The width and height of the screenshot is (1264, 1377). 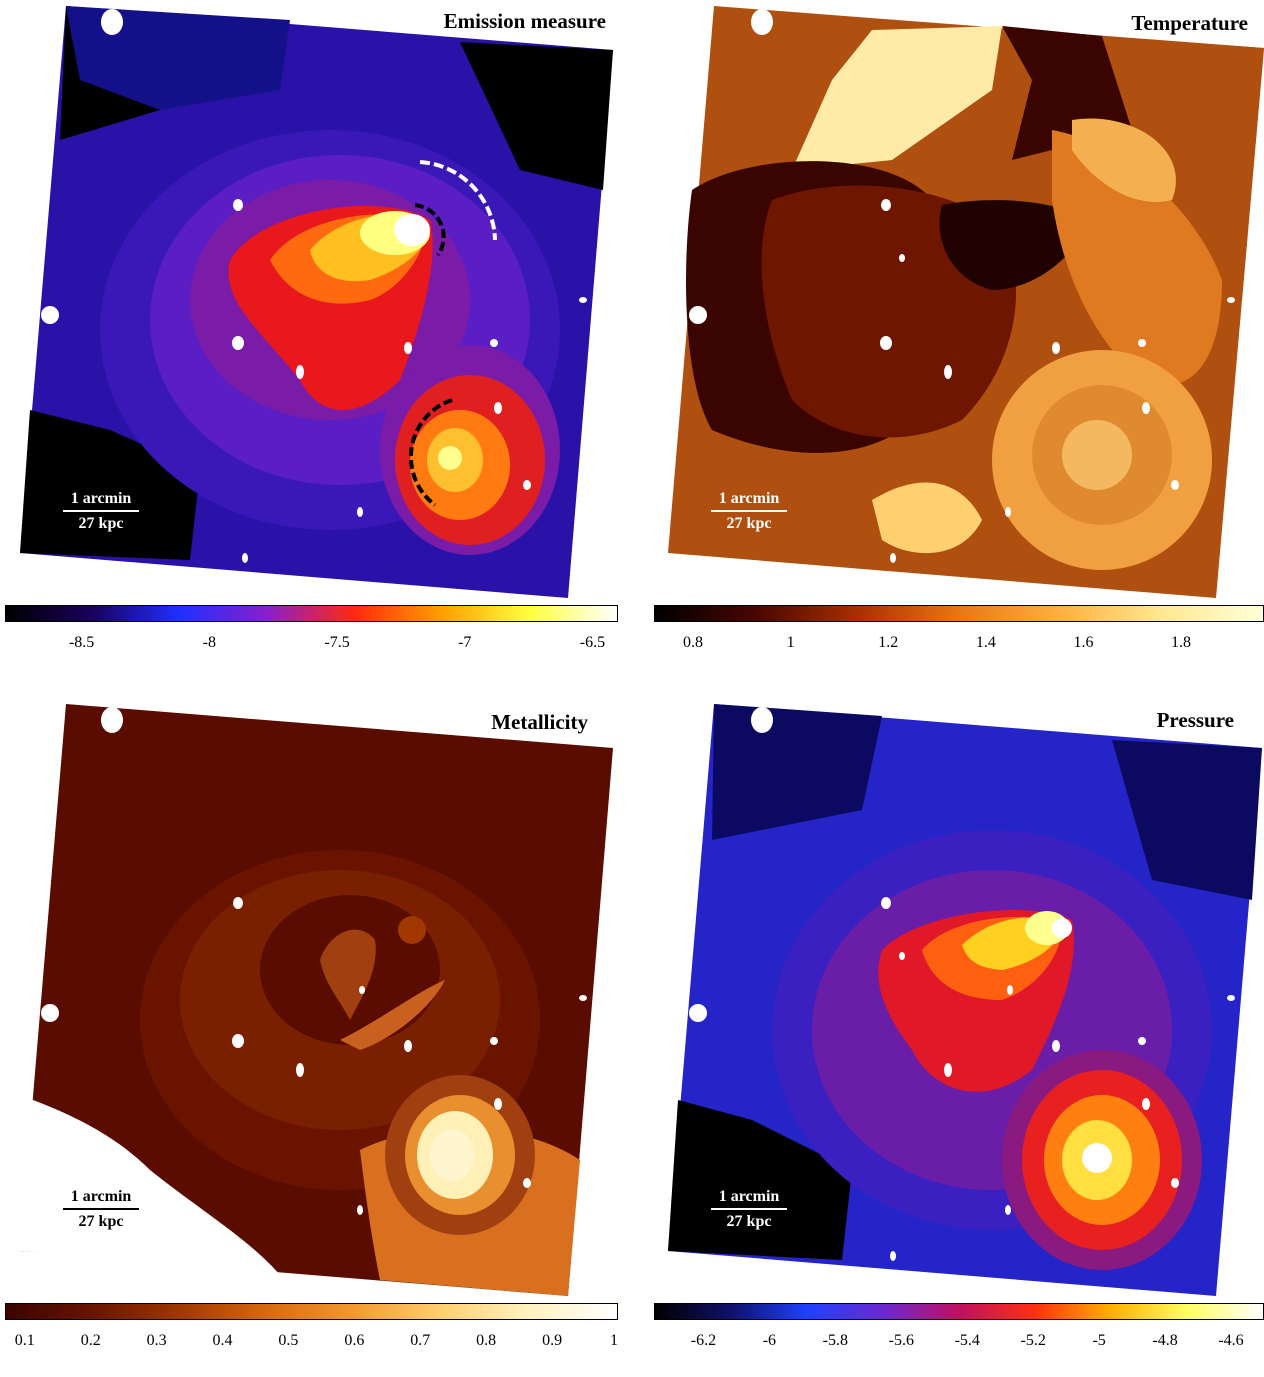 I want to click on colorbar-tick-label: -5, so click(x=1099, y=1340).